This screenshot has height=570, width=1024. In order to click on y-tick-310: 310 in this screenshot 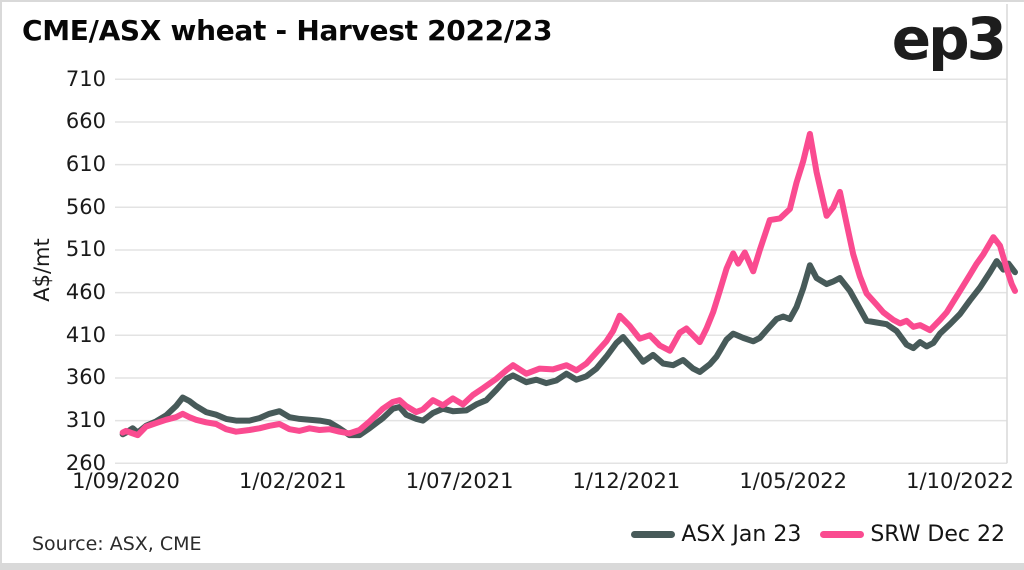, I will do `click(85, 420)`.